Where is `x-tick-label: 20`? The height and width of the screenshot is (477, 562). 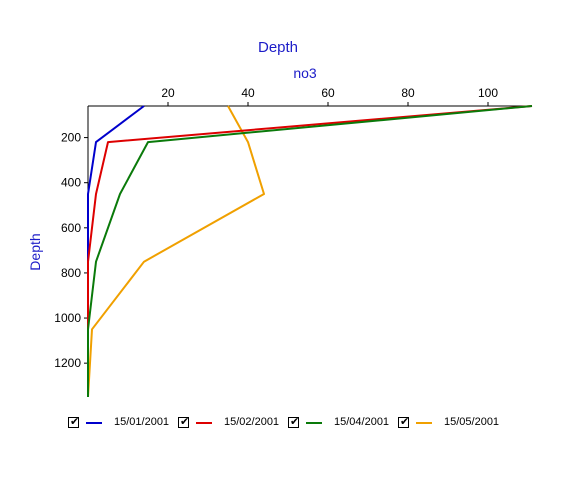
x-tick-label: 20 is located at coordinates (168, 93).